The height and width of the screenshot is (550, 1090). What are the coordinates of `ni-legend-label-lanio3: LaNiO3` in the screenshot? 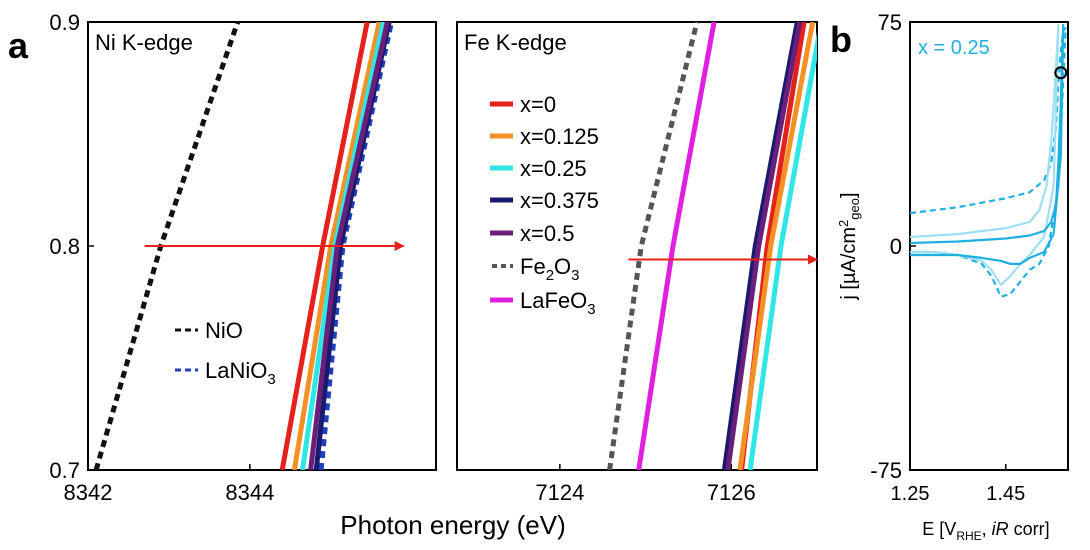 It's located at (240, 373).